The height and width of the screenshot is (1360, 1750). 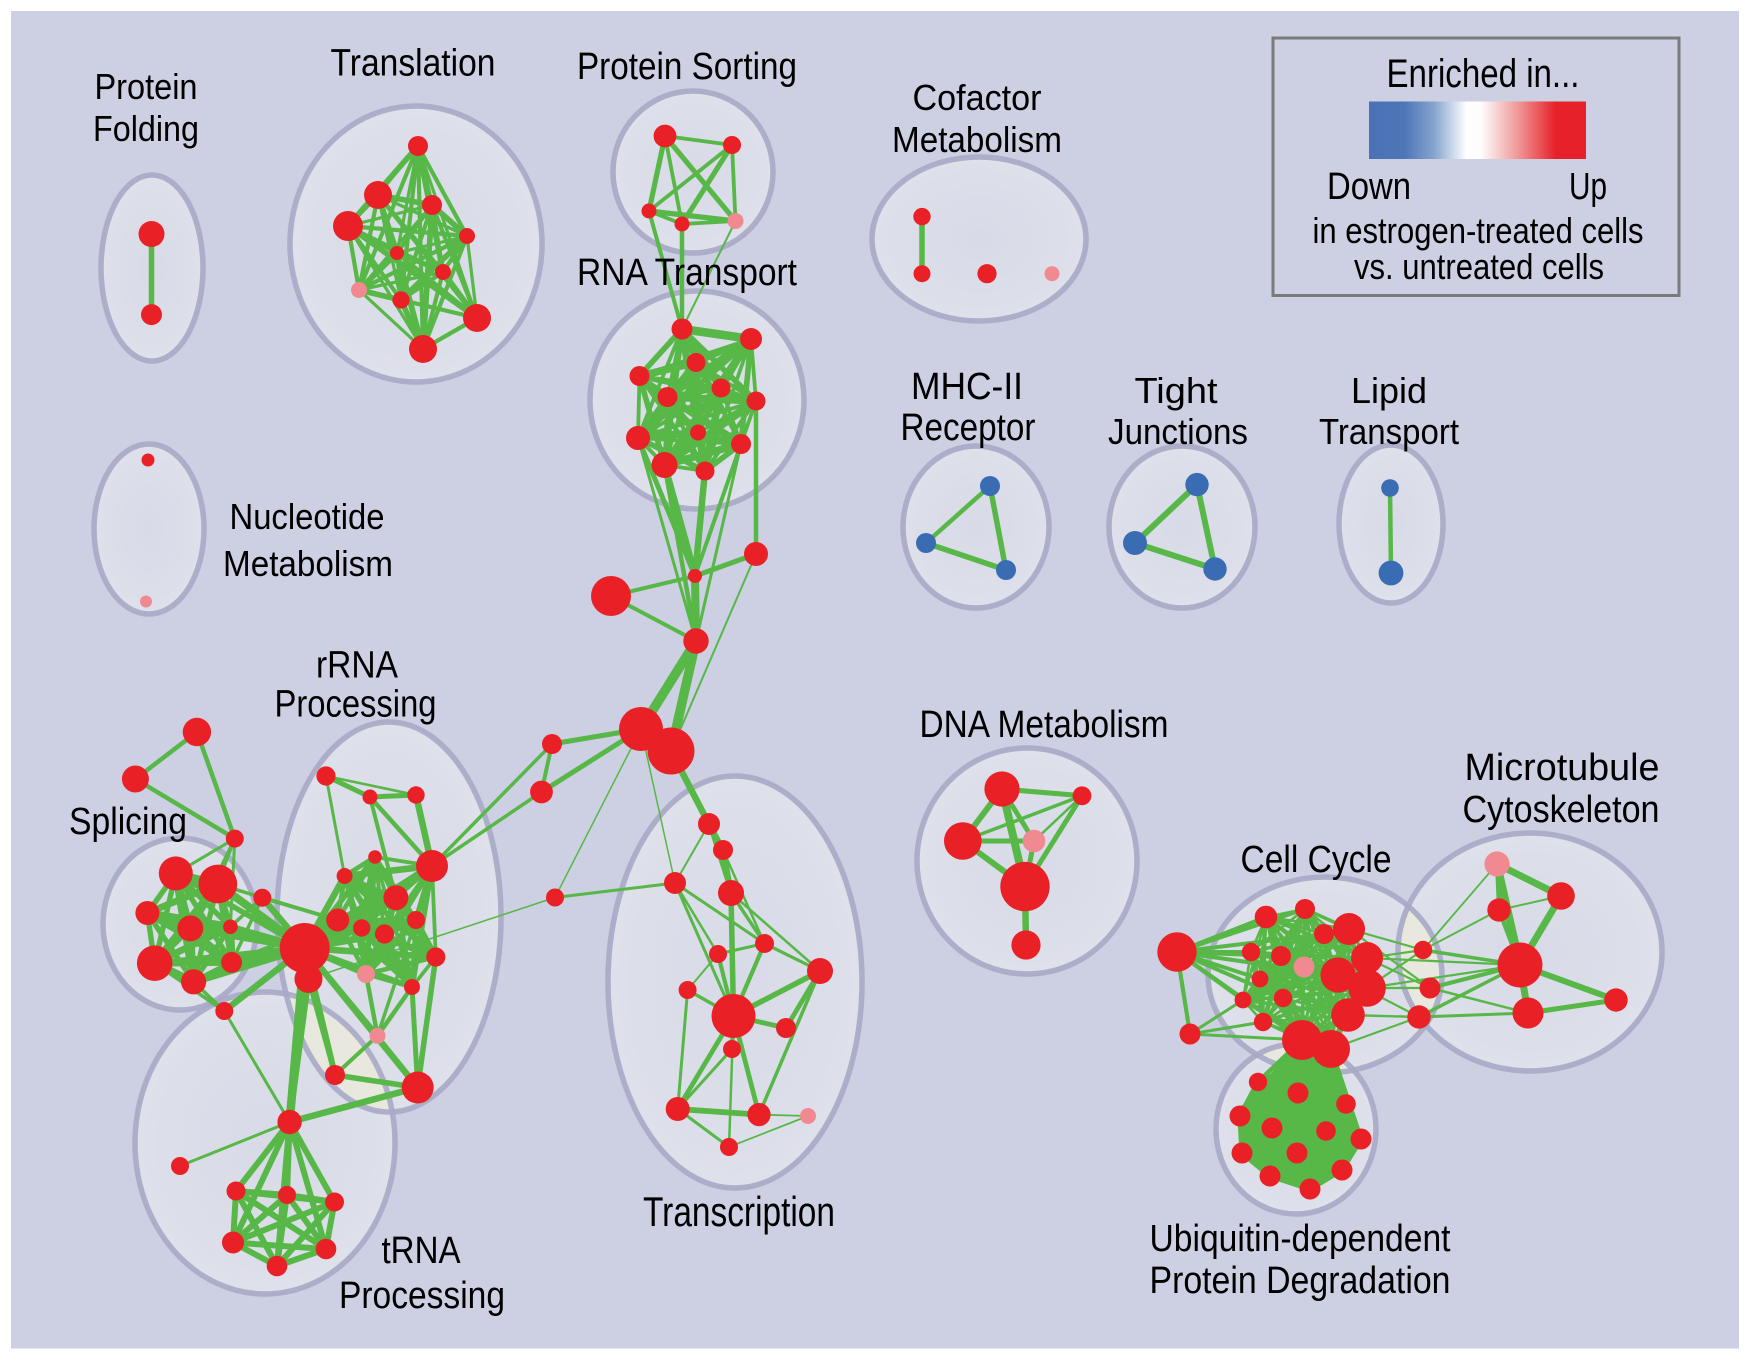 What do you see at coordinates (1389, 390) in the screenshot?
I see `svg-text: Lipid` at bounding box center [1389, 390].